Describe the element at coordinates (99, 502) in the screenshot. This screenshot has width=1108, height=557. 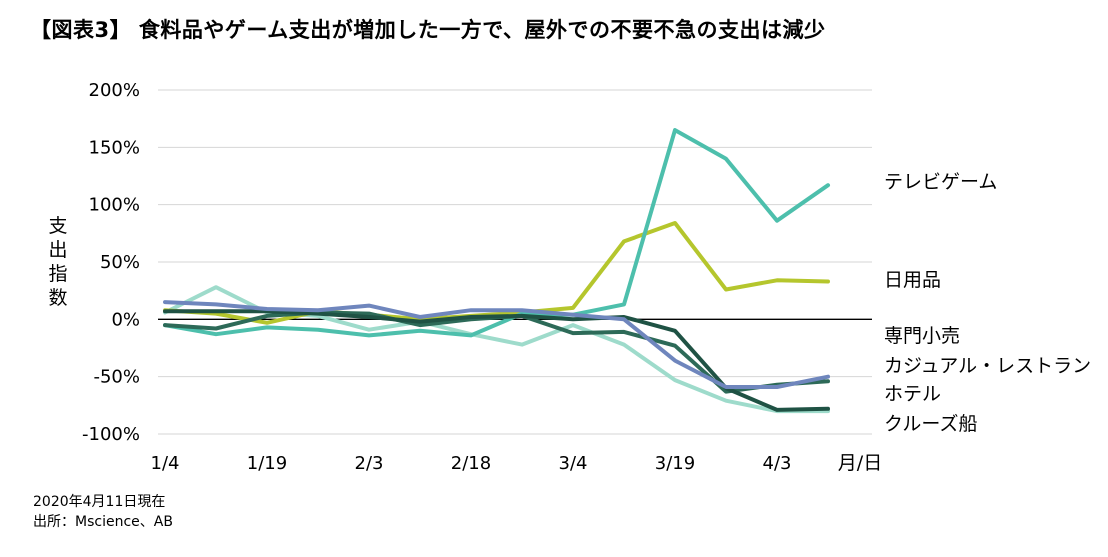
I see `footnote-date: 2020年4月11日現在` at that location.